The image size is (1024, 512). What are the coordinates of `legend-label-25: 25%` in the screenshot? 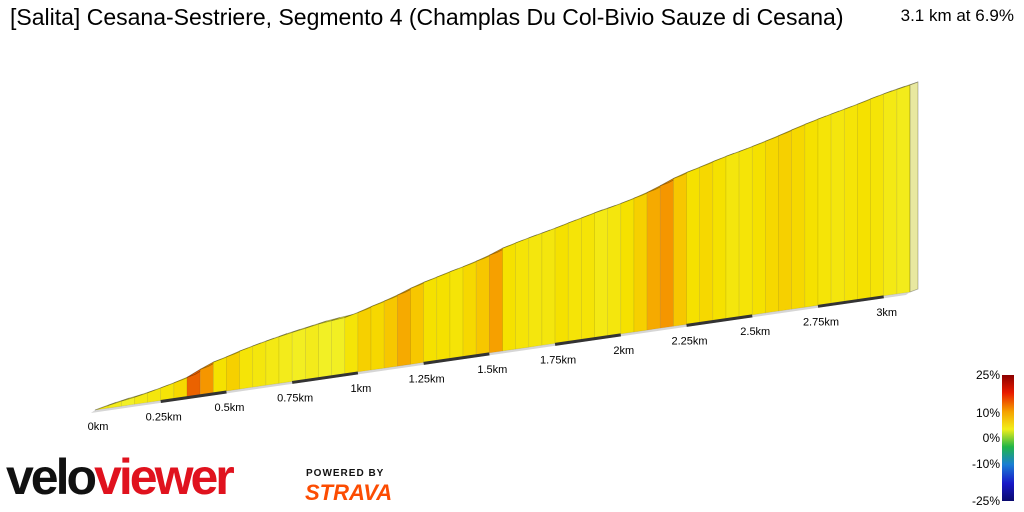 It's located at (987, 375).